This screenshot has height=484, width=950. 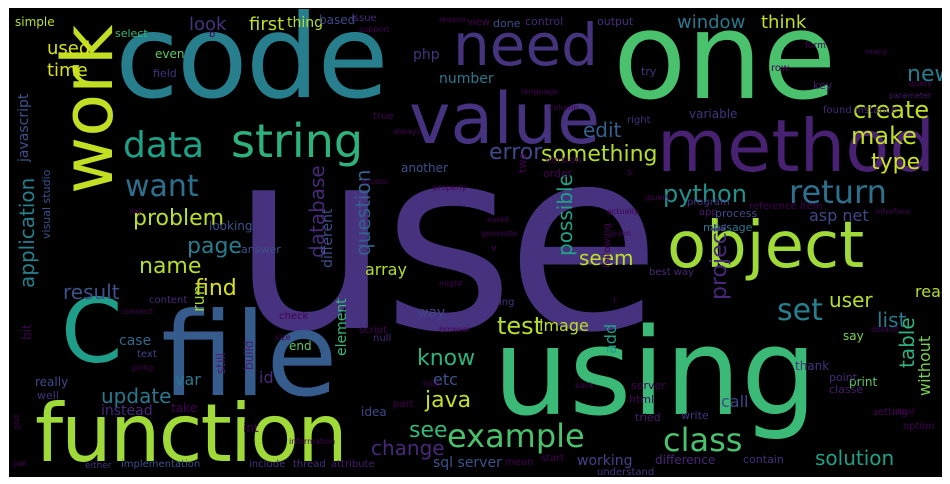 What do you see at coordinates (602, 130) in the screenshot?
I see `word-edit: edit` at bounding box center [602, 130].